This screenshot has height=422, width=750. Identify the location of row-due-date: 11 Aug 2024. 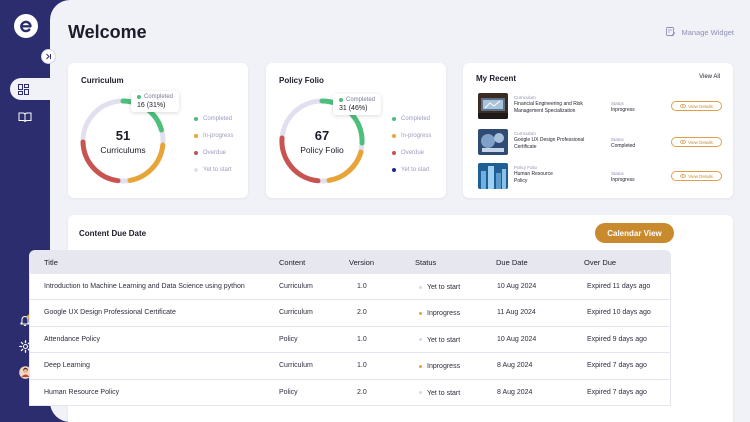
(516, 313).